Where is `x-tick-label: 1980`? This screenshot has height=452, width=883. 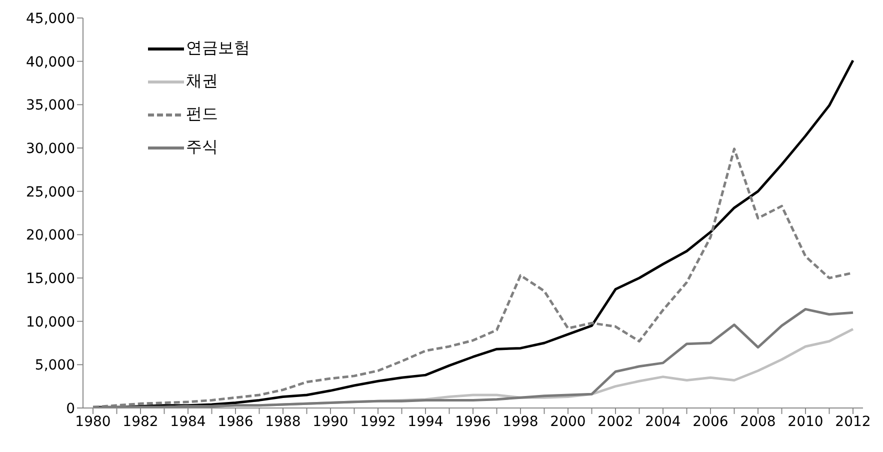 x-tick-label: 1980 is located at coordinates (93, 422).